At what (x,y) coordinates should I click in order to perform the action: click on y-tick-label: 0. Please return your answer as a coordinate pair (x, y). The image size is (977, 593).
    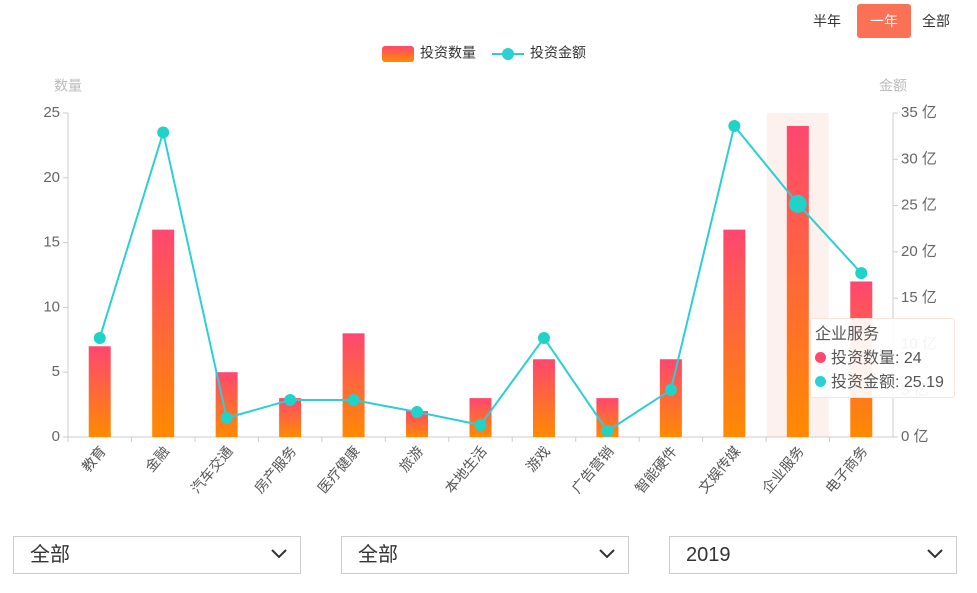
    Looking at the image, I should click on (56, 436).